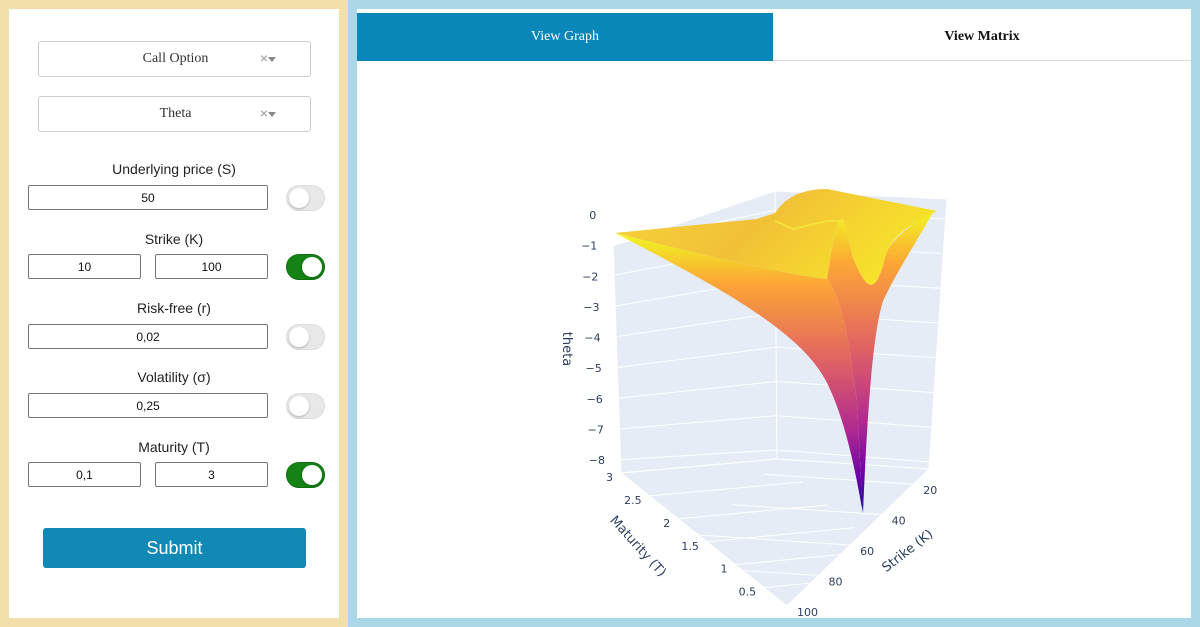 This screenshot has height=627, width=1200. What do you see at coordinates (908, 551) in the screenshot?
I see `x-axis-title: Strike (K)` at bounding box center [908, 551].